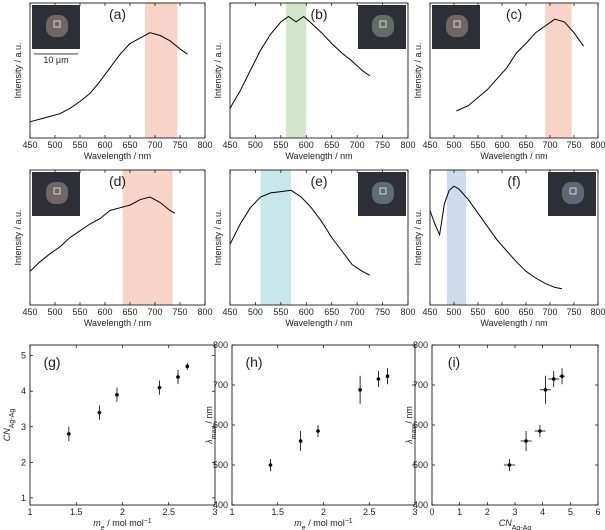 Image resolution: width=605 pixels, height=530 pixels. Describe the element at coordinates (214, 512) in the screenshot. I see `x-tick-label: 3` at that location.